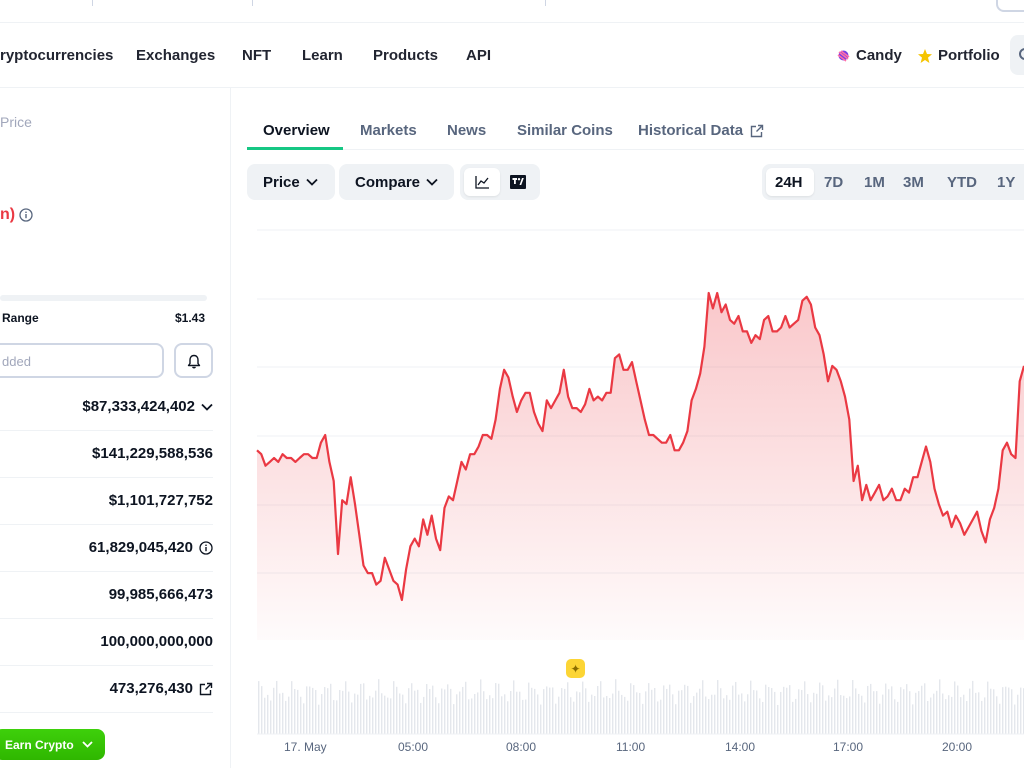  What do you see at coordinates (962, 182) in the screenshot?
I see `range-ytd: YTD` at bounding box center [962, 182].